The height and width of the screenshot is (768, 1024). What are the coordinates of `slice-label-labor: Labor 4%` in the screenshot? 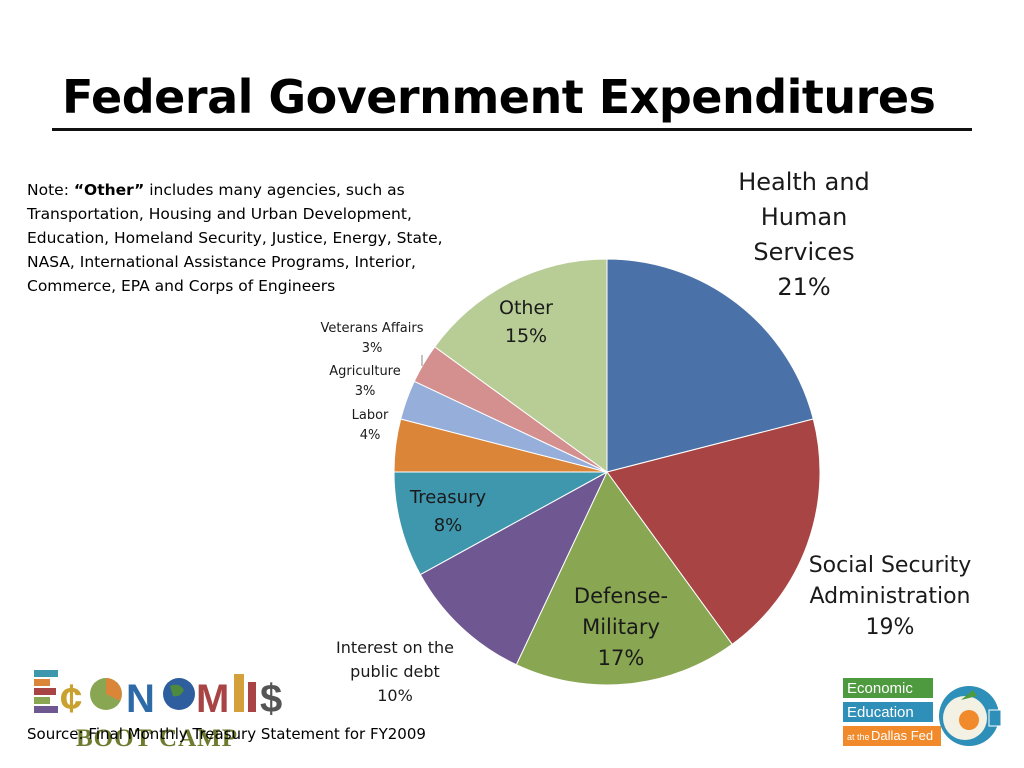 It's located at (370, 425).